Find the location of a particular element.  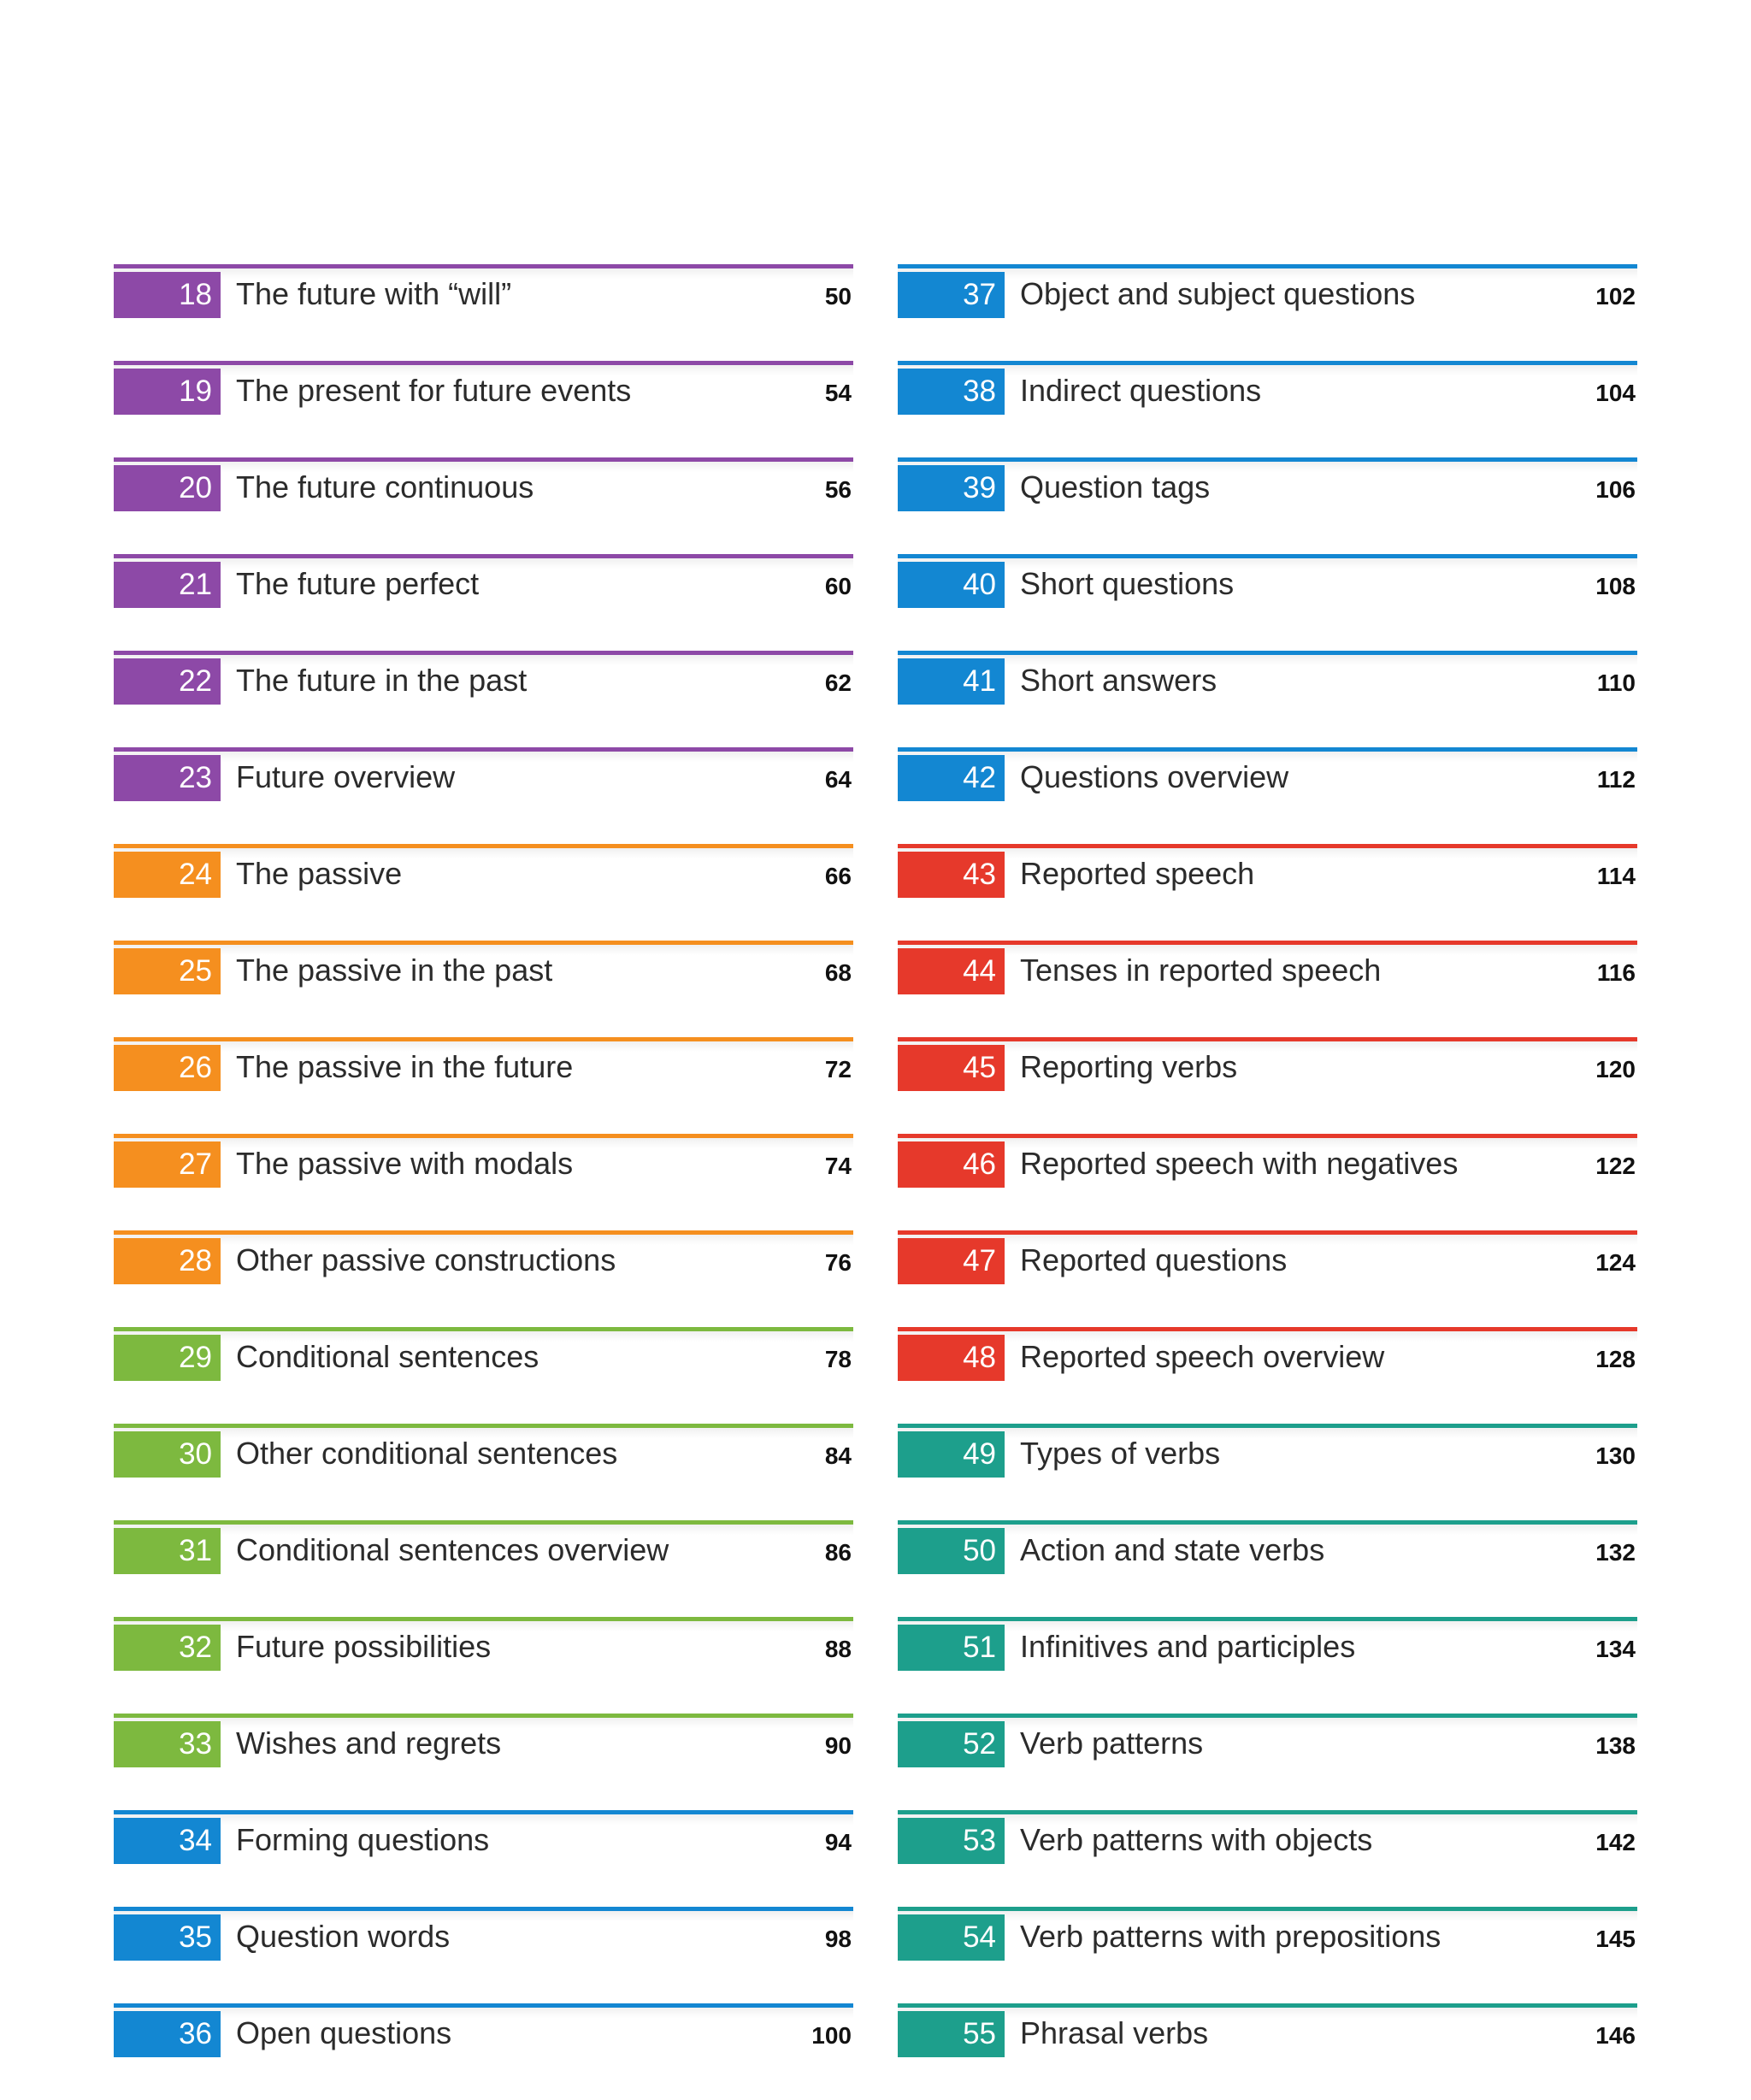

toc-entry: 35 Question words 98 is located at coordinates (483, 1934).